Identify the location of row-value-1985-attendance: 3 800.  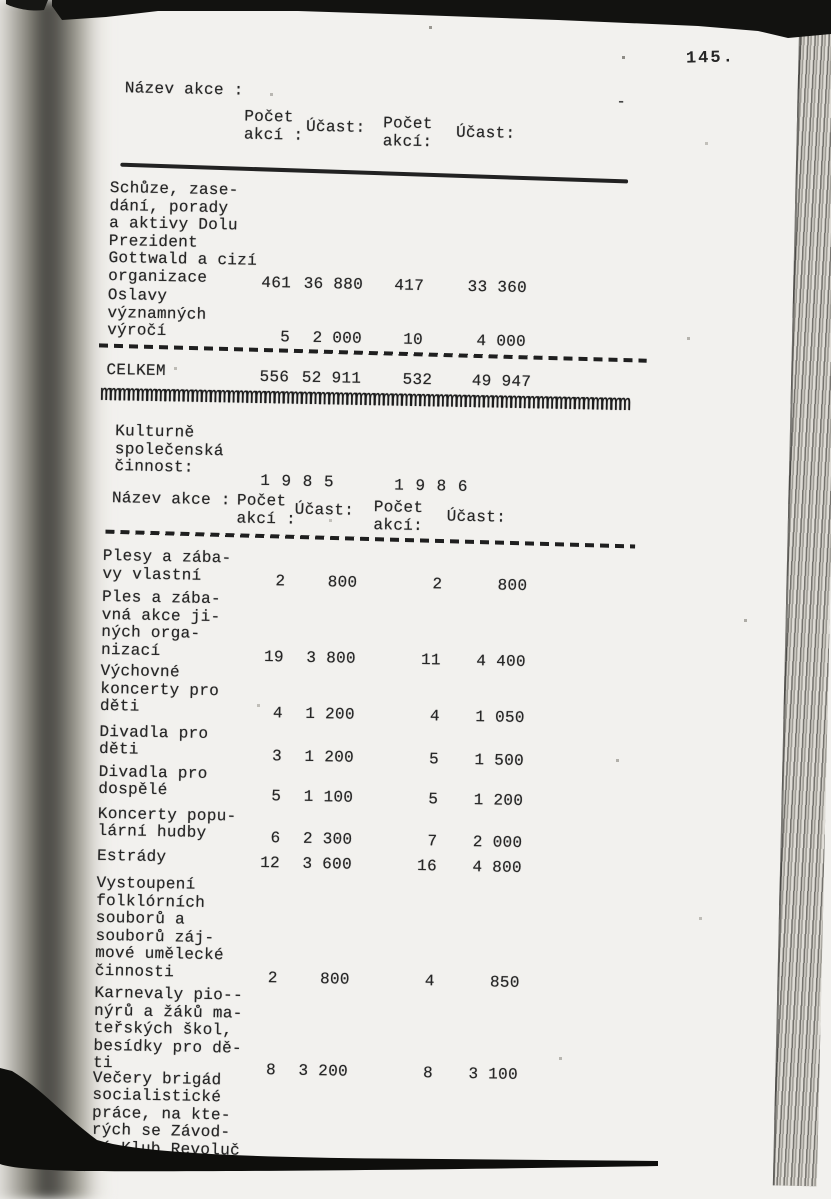
(331, 658).